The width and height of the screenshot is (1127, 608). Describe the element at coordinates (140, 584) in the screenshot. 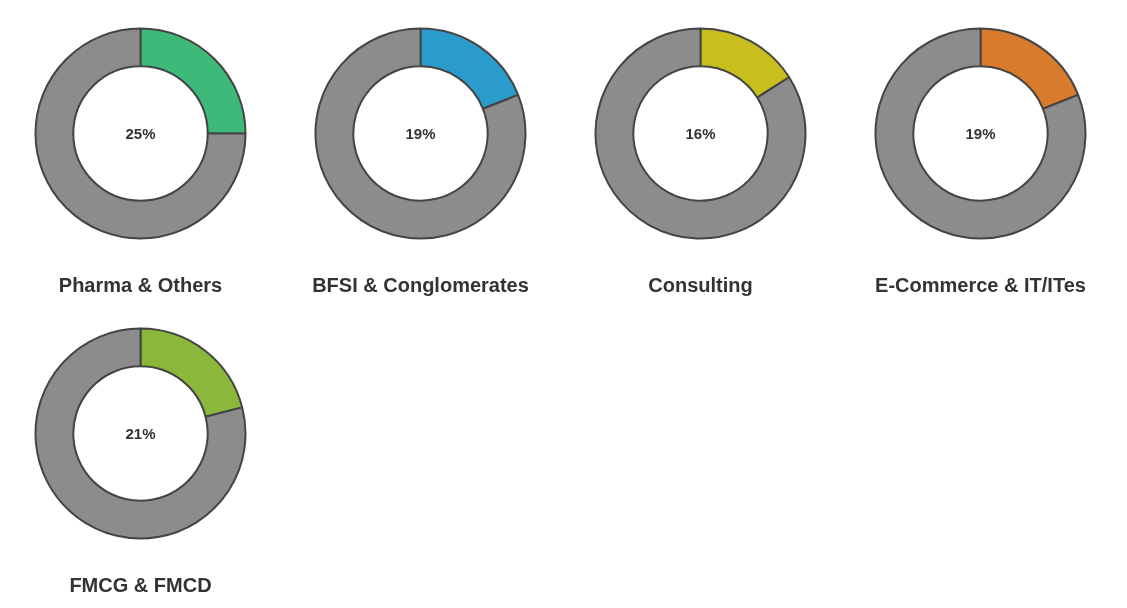

I see `text: FMCG & FMCD` at that location.